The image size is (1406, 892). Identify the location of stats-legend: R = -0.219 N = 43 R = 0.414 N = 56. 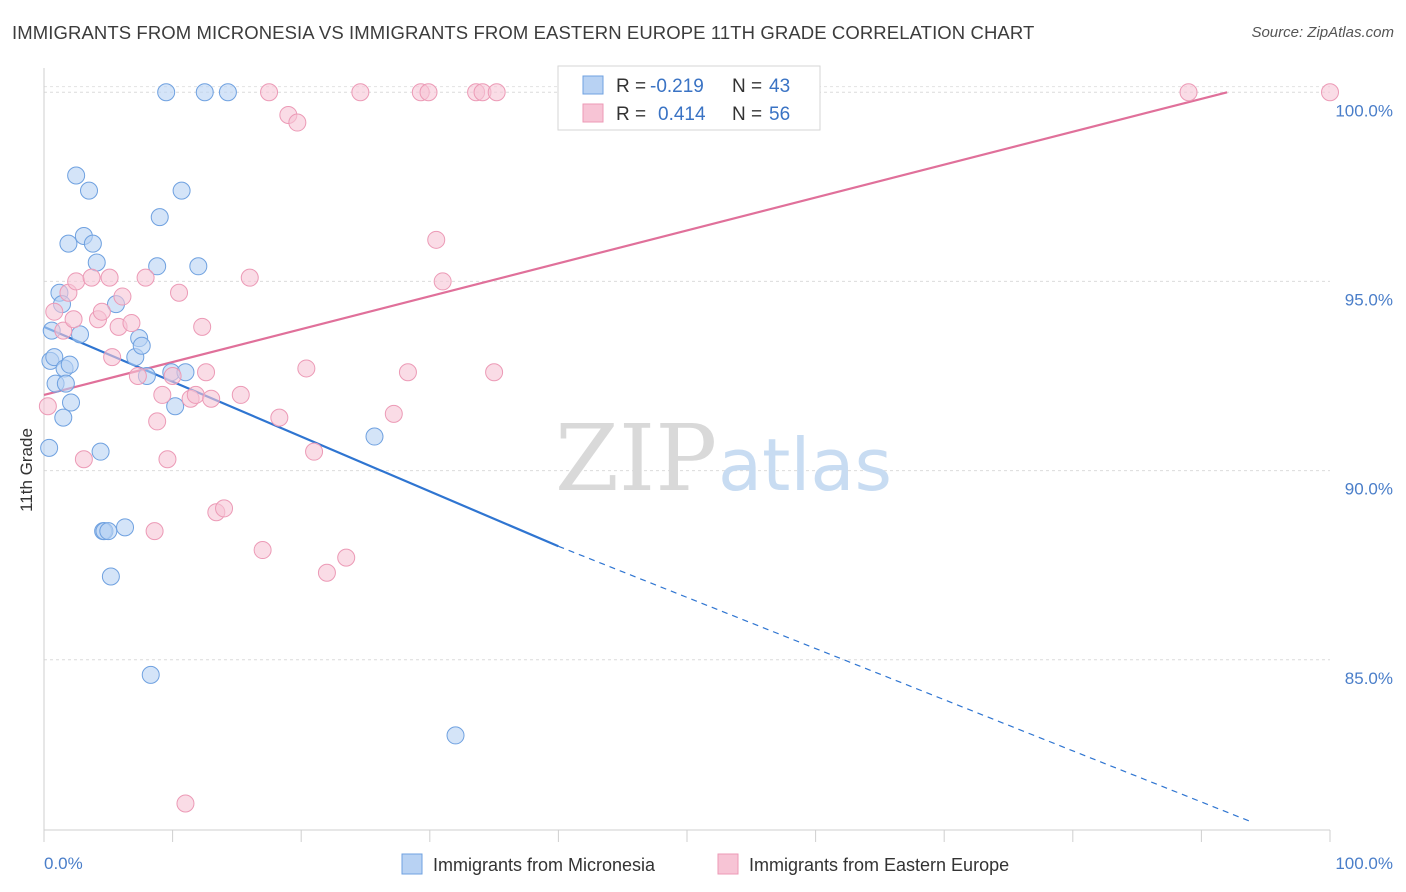
(689, 98).